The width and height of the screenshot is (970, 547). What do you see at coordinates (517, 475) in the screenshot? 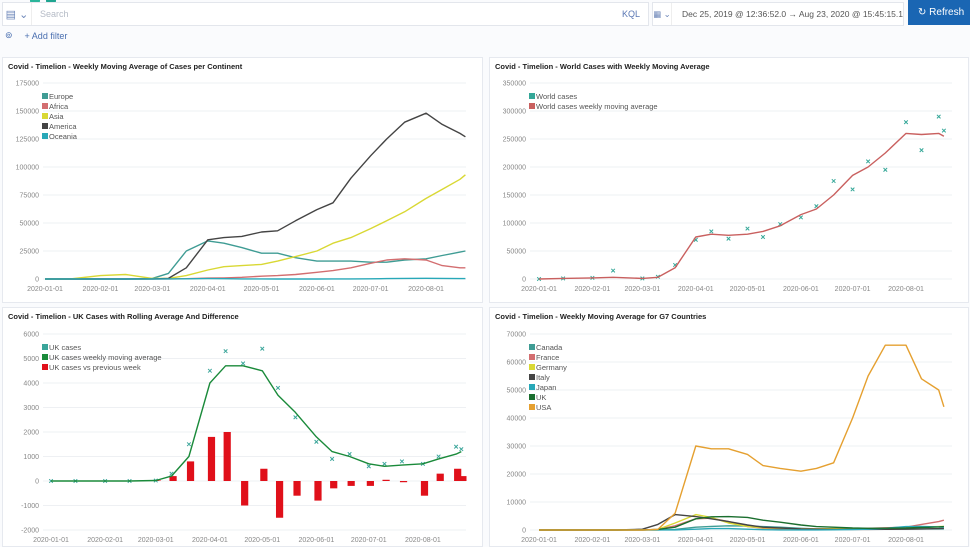
I see `y-tick-label: 20000` at bounding box center [517, 475].